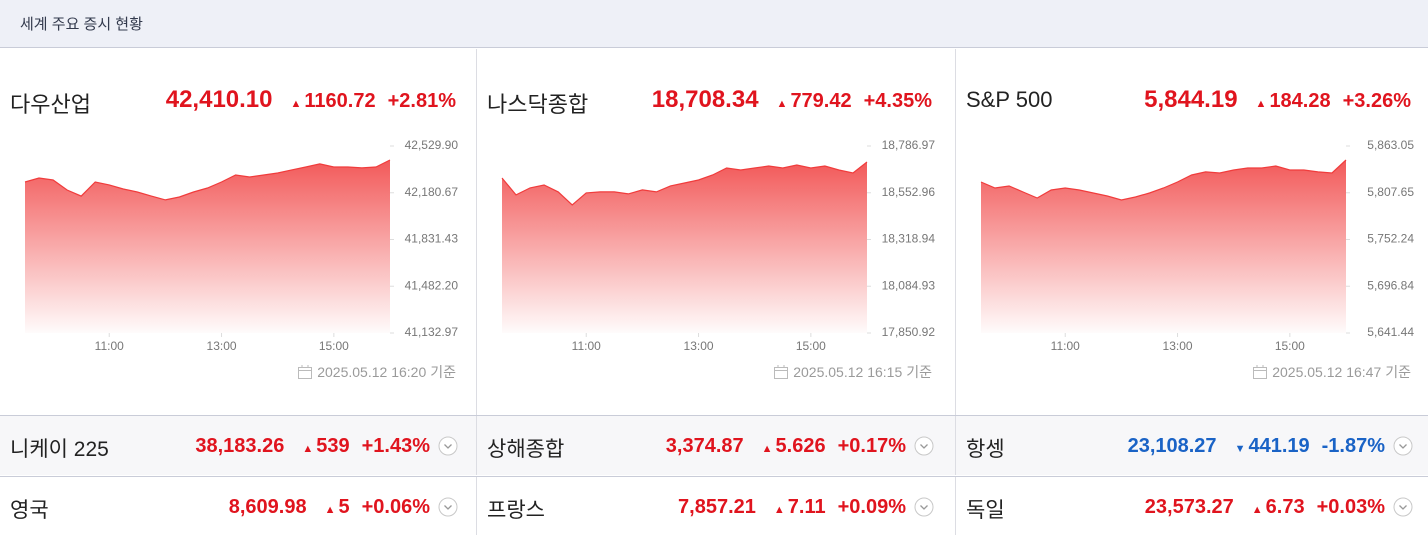 The height and width of the screenshot is (535, 1428). What do you see at coordinates (219, 99) in the screenshot?
I see `quote-value: 42,410.10` at bounding box center [219, 99].